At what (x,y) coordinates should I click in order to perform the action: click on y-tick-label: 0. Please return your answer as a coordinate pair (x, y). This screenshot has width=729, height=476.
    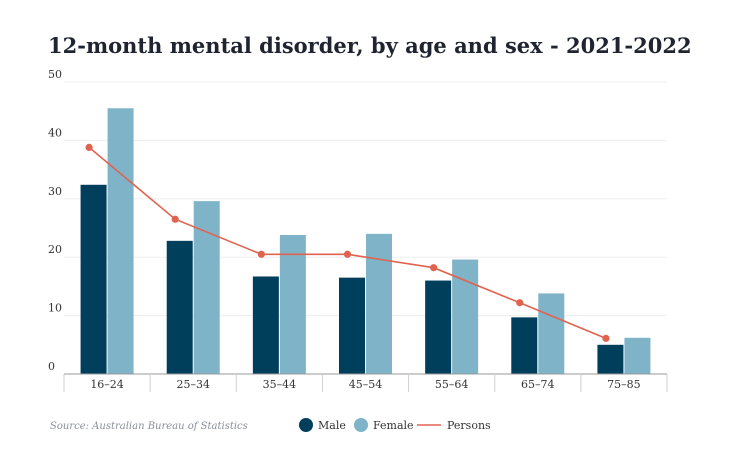
    Looking at the image, I should click on (51, 366).